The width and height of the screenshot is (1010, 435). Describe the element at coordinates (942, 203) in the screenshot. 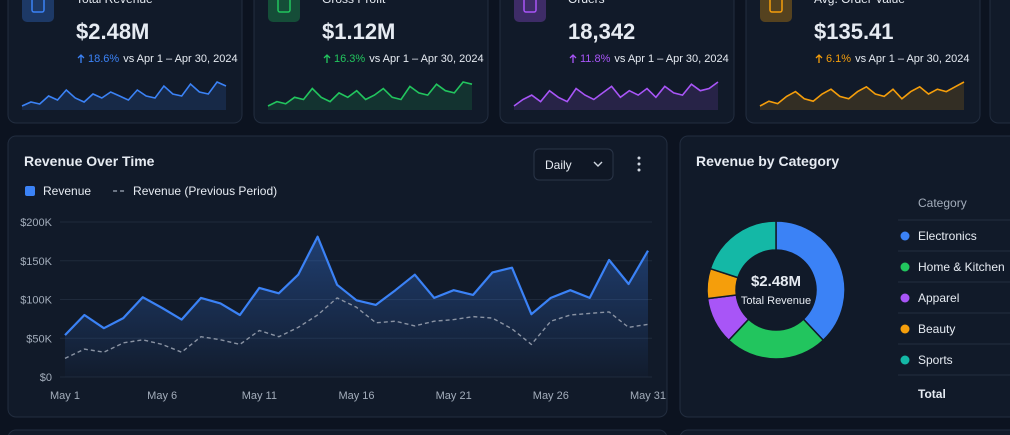

I see `legend-header: Category` at that location.